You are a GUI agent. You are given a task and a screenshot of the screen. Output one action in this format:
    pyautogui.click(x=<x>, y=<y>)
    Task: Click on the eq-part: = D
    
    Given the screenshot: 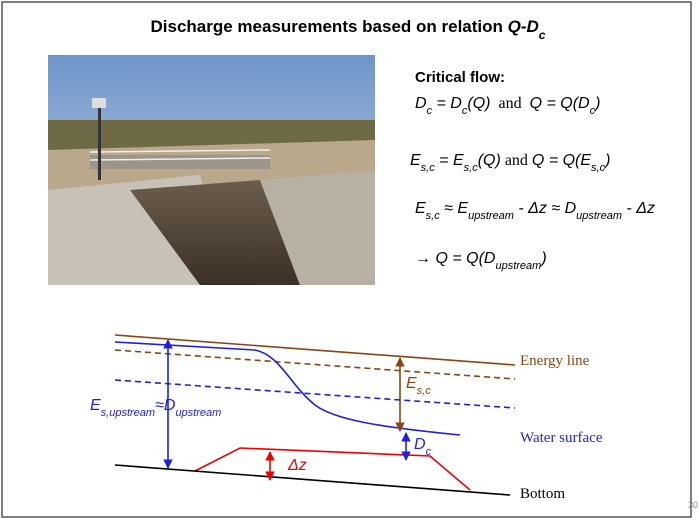 What is the action you would take?
    pyautogui.click(x=447, y=103)
    